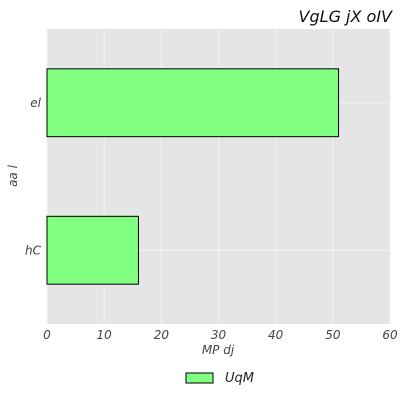  What do you see at coordinates (92, 250) in the screenshot?
I see `bar-hC` at bounding box center [92, 250].